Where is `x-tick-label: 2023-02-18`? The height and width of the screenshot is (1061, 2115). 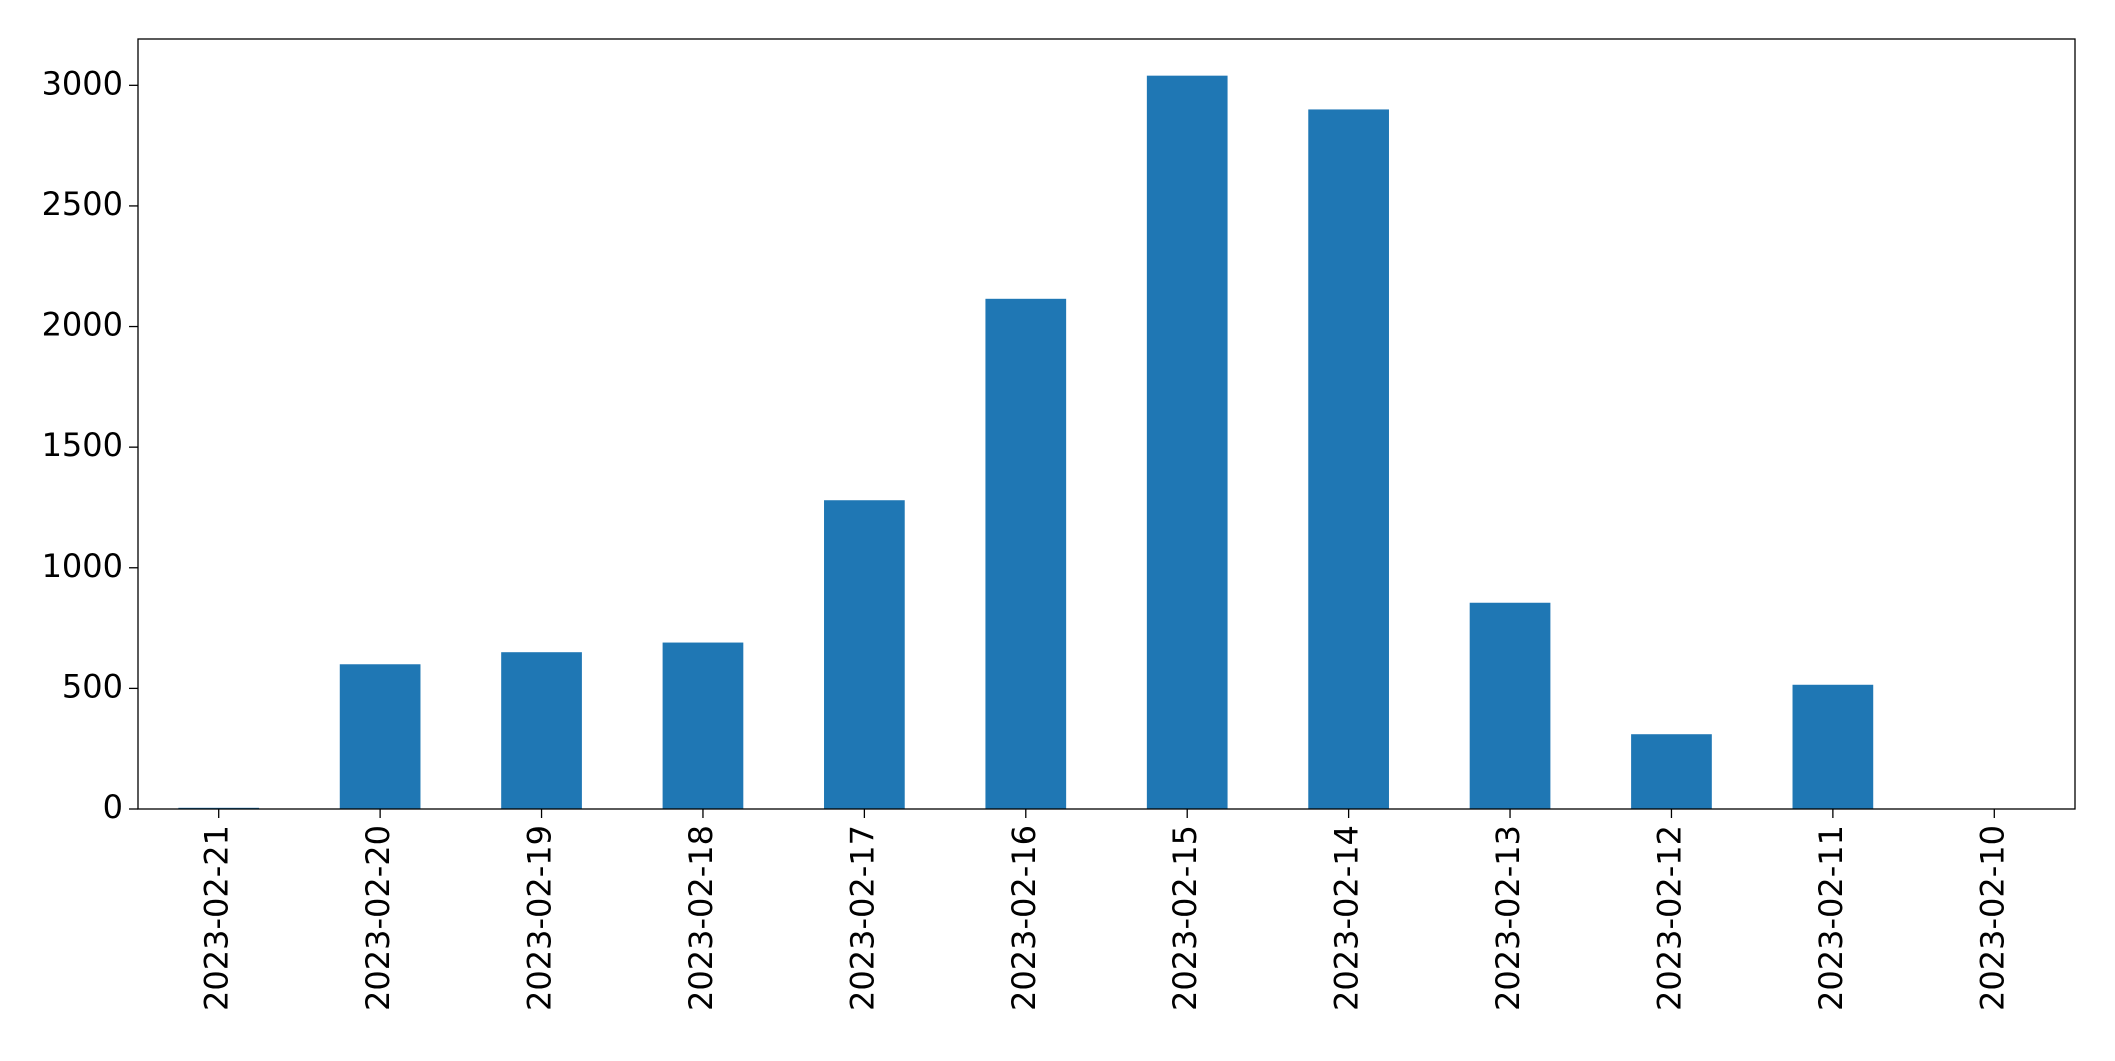
x-tick-label: 2023-02-18 is located at coordinates (701, 918).